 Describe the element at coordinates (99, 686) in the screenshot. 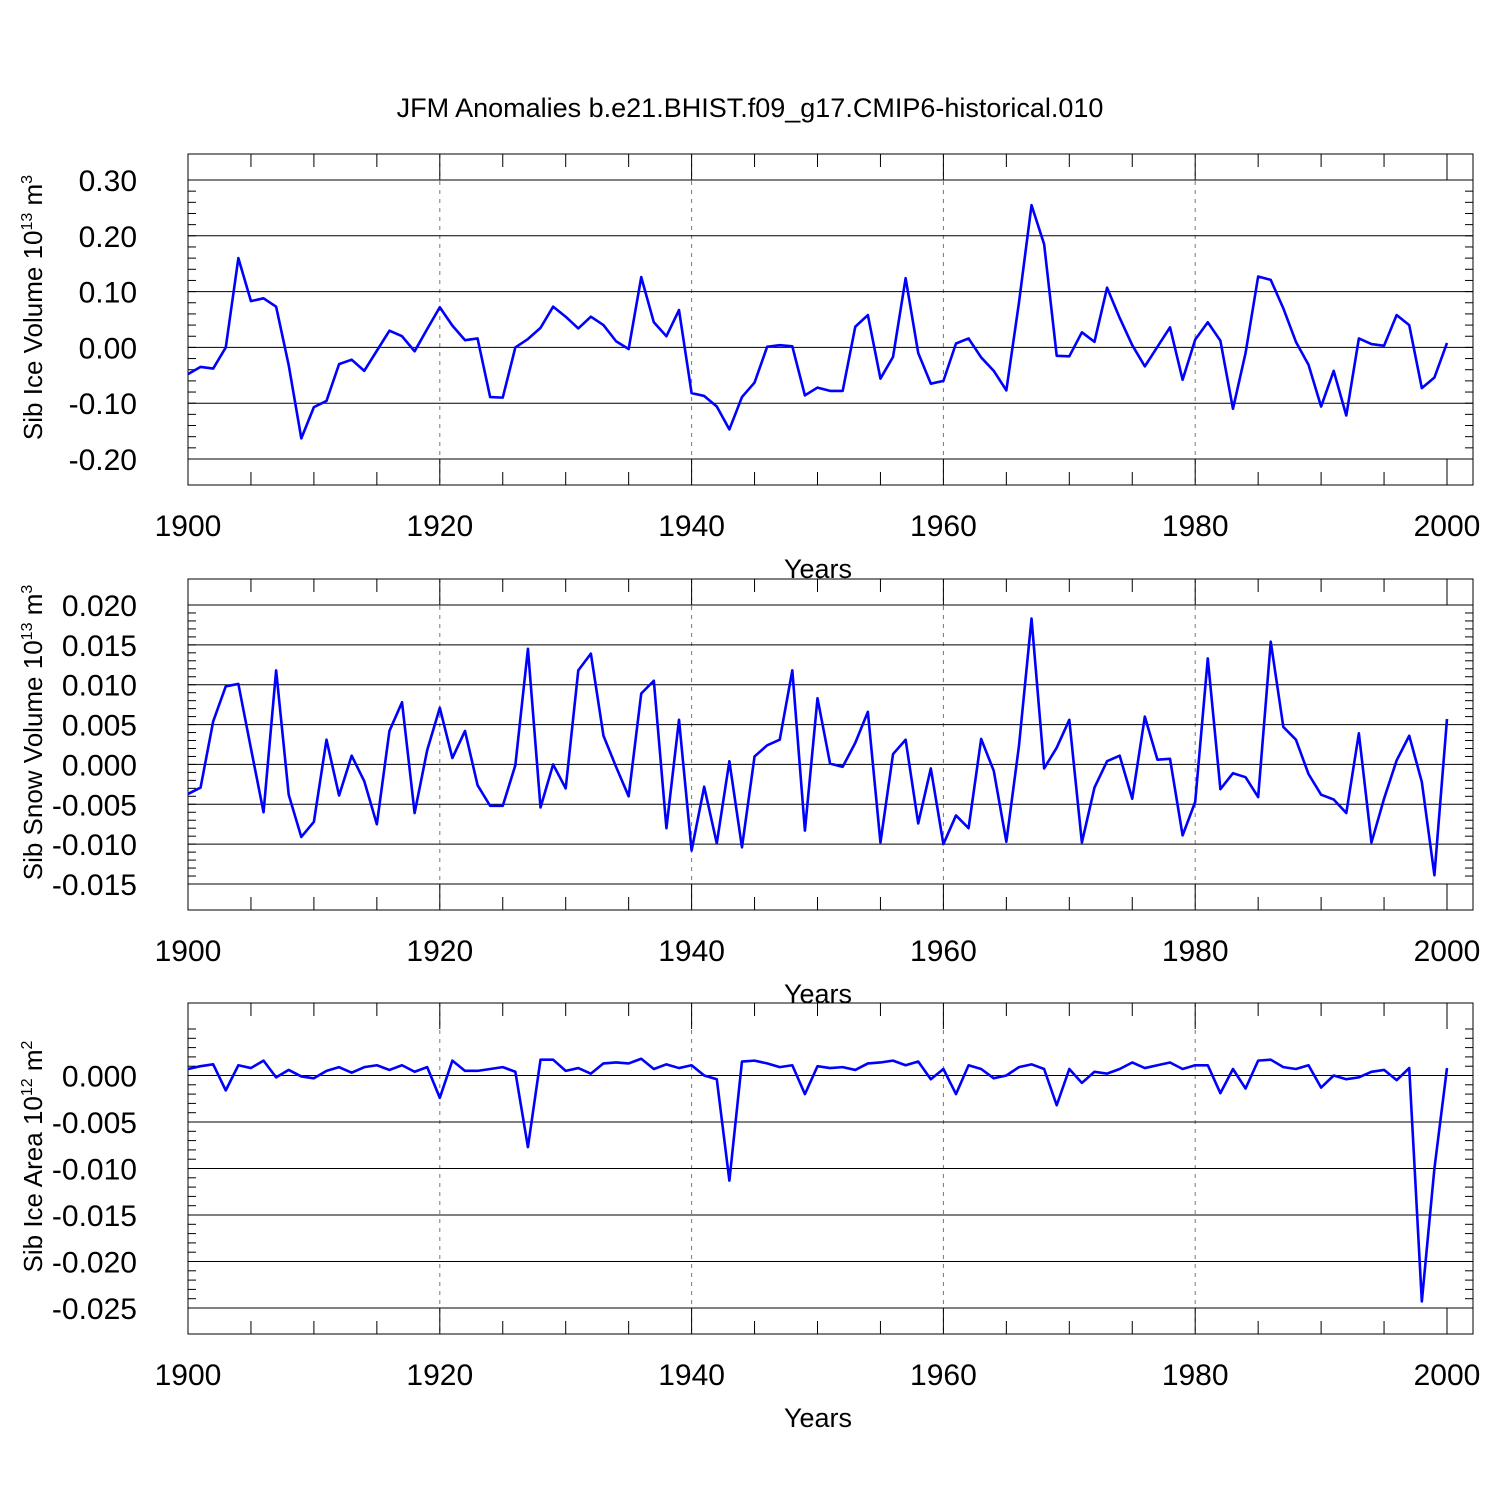

I see `y-tick-label: 0.010` at that location.